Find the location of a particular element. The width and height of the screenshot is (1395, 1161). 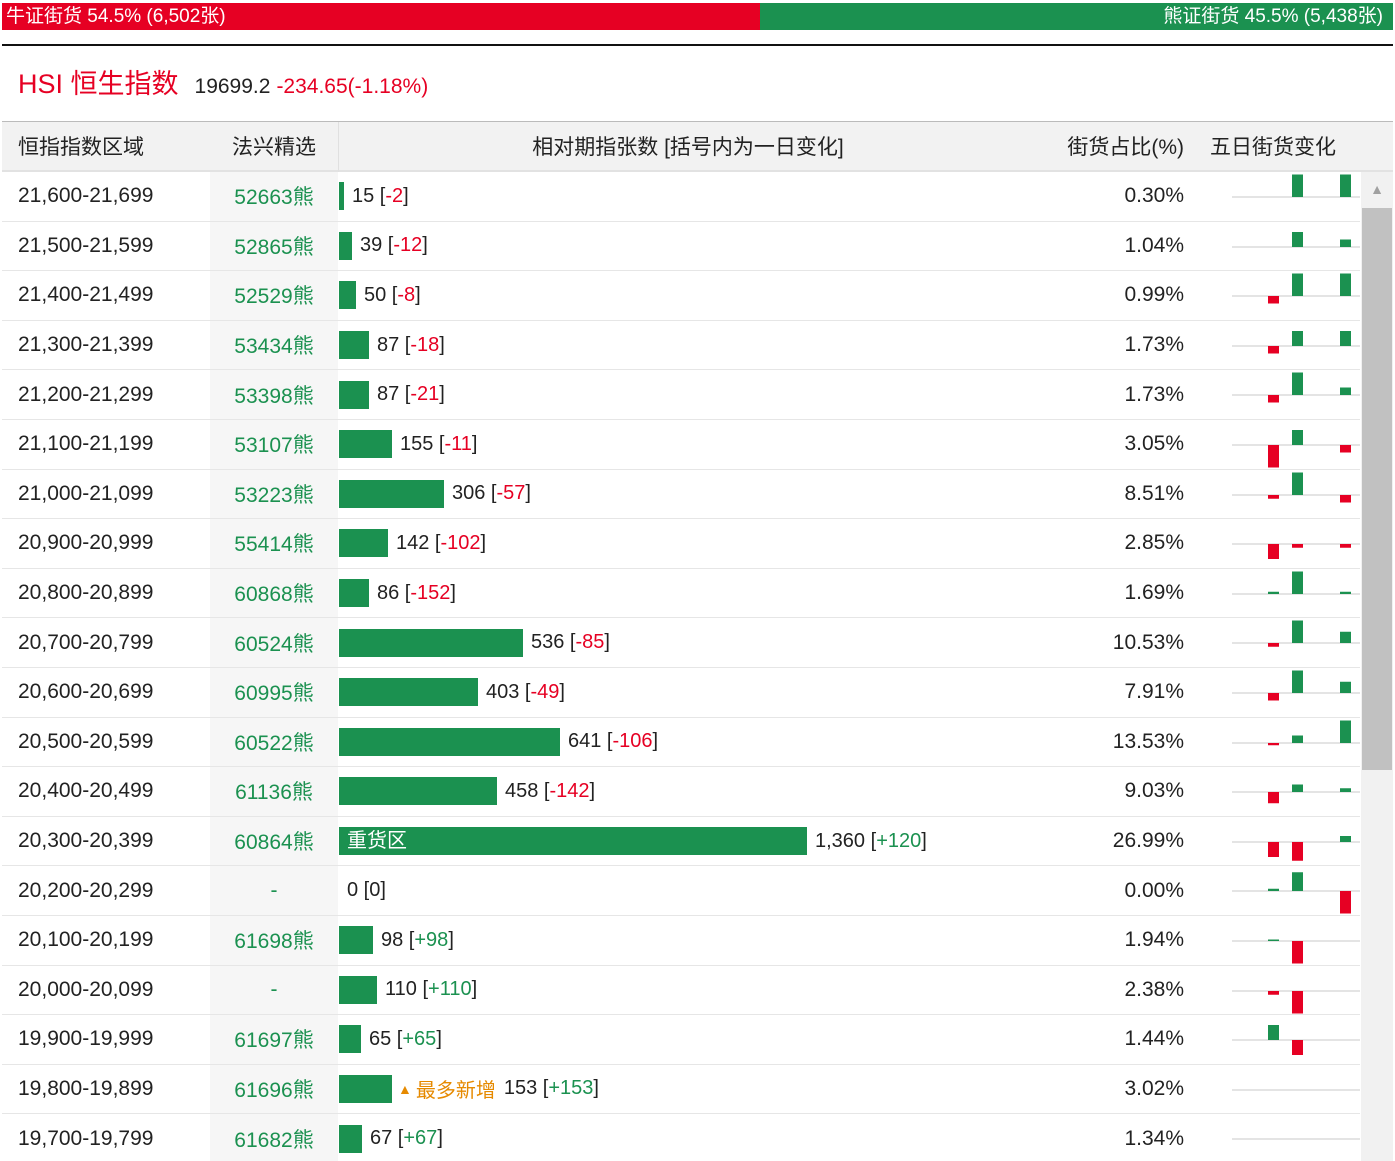

row-range: 20,000-20,099 is located at coordinates (86, 989).